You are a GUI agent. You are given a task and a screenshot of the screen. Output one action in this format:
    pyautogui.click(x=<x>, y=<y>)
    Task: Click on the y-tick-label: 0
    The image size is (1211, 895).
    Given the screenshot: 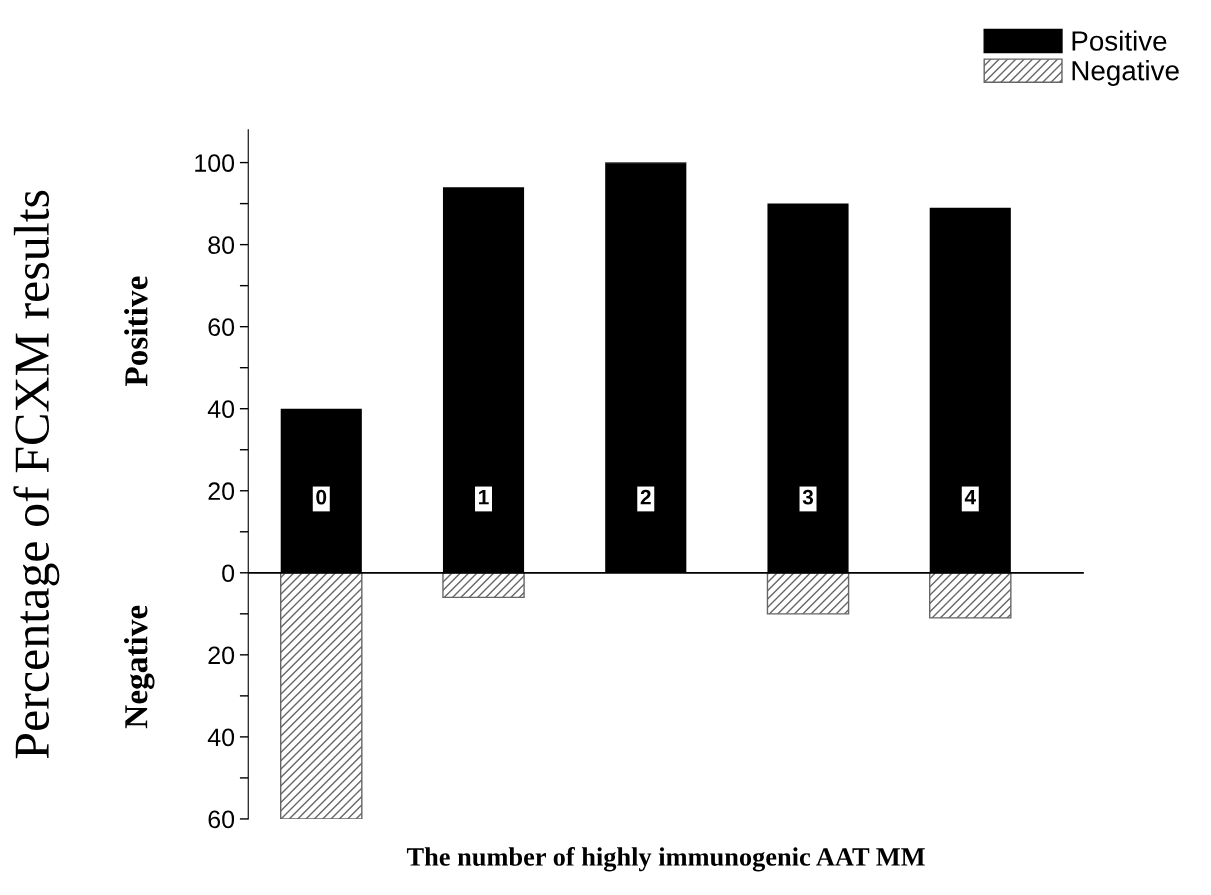 What is the action you would take?
    pyautogui.click(x=228, y=573)
    